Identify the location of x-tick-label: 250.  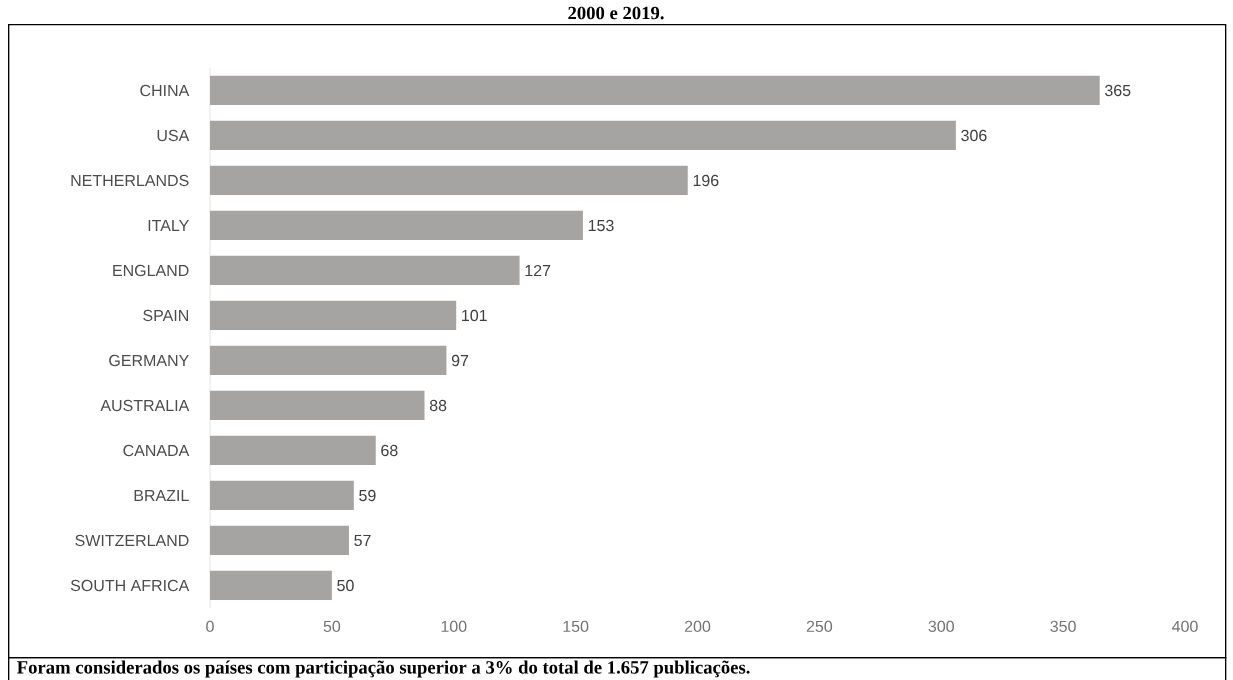
(819, 626).